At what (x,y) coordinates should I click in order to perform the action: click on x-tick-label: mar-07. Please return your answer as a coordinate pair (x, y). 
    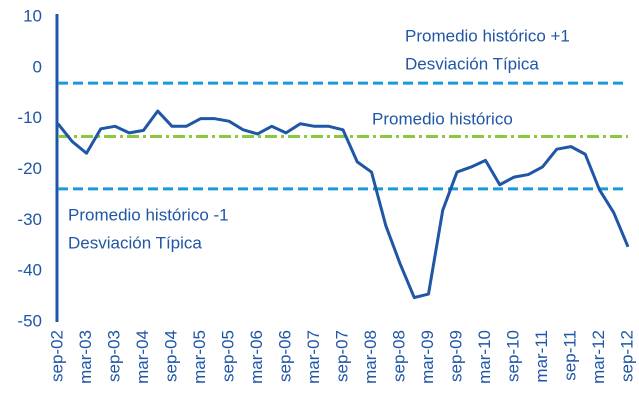
    Looking at the image, I should click on (313, 357).